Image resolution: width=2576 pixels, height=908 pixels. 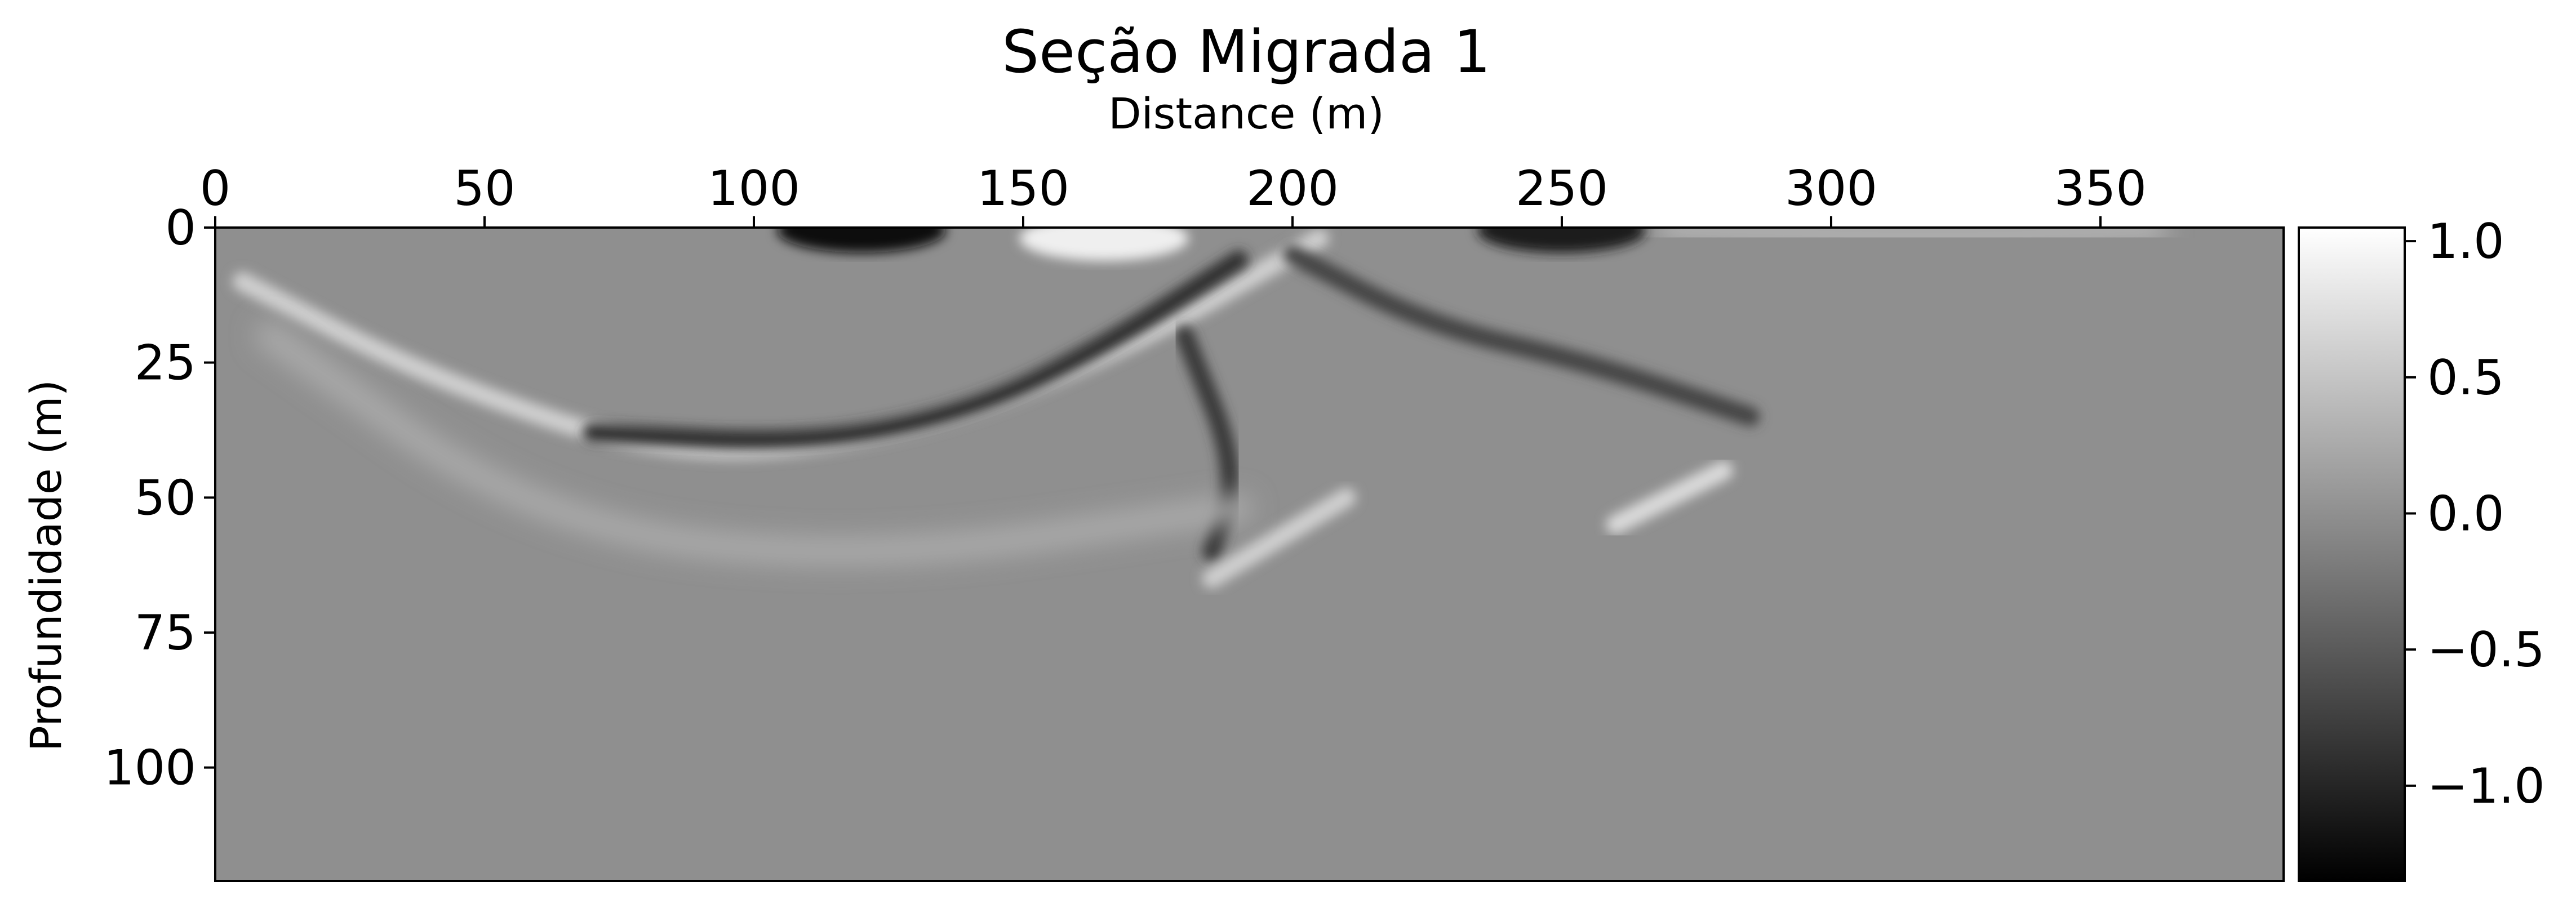 I want to click on colorbar-frame, so click(x=2352, y=554).